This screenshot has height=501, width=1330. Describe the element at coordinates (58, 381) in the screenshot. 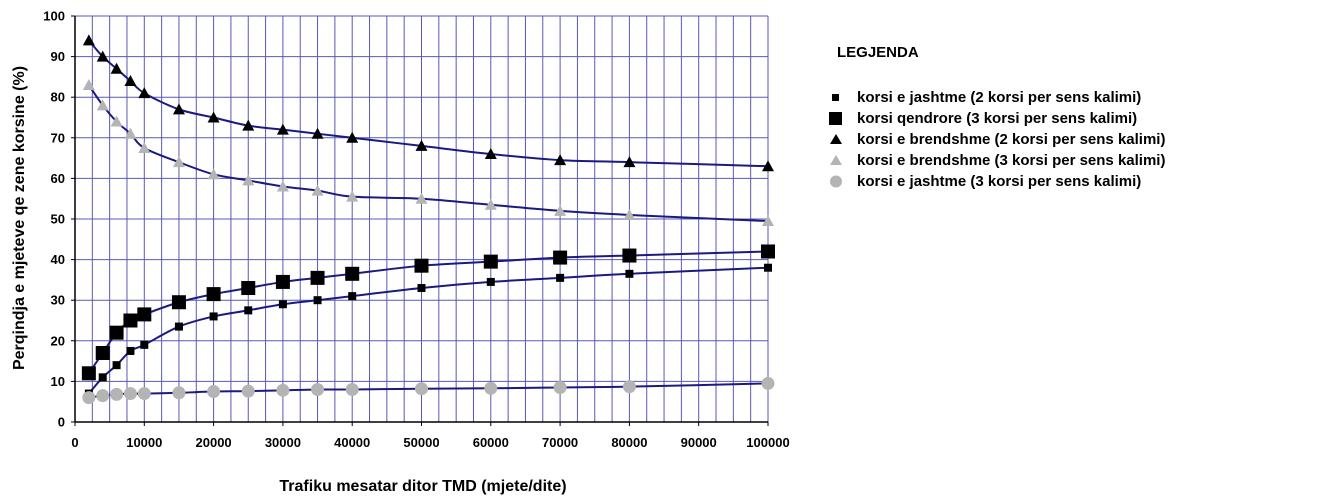

I see `y-tick-label: 10` at that location.